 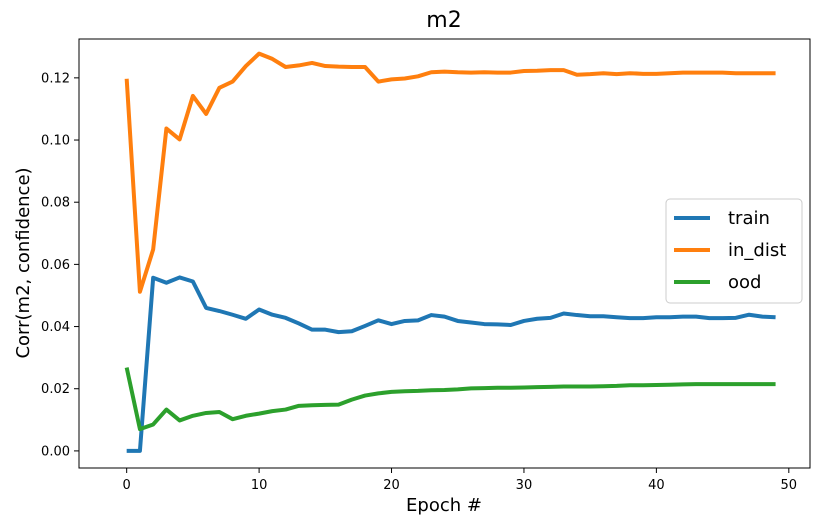 I want to click on x-tick-label: 50, so click(x=789, y=485).